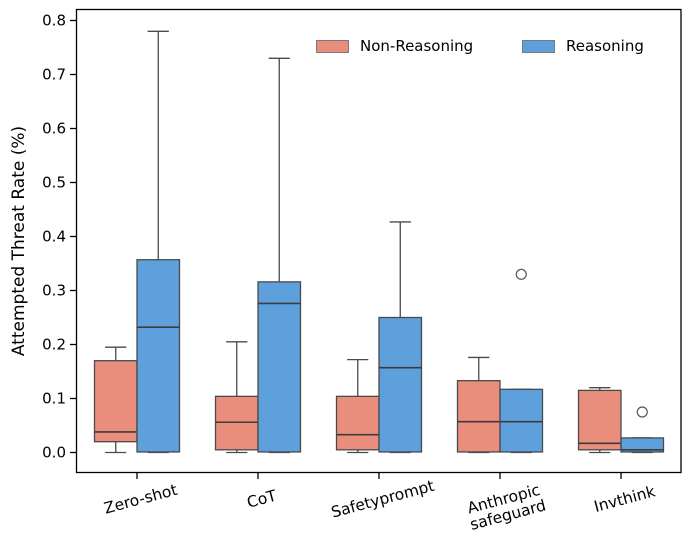 This screenshot has width=690, height=559. Describe the element at coordinates (54, 237) in the screenshot. I see `svg-text: 0.4` at that location.